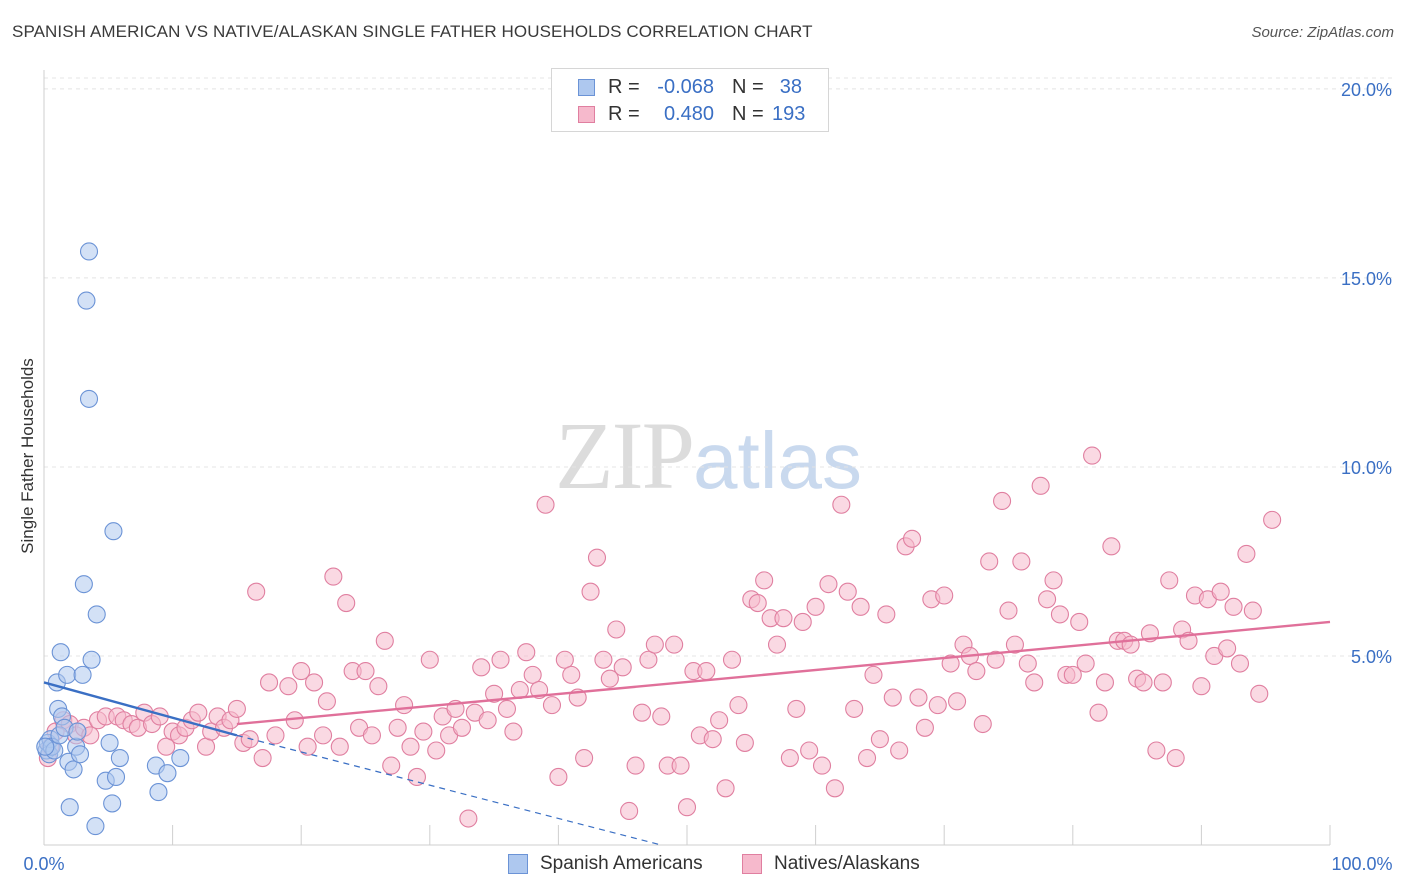 The height and width of the screenshot is (892, 1406). I want to click on y-axis-label: Single Father Households, so click(27, 456).